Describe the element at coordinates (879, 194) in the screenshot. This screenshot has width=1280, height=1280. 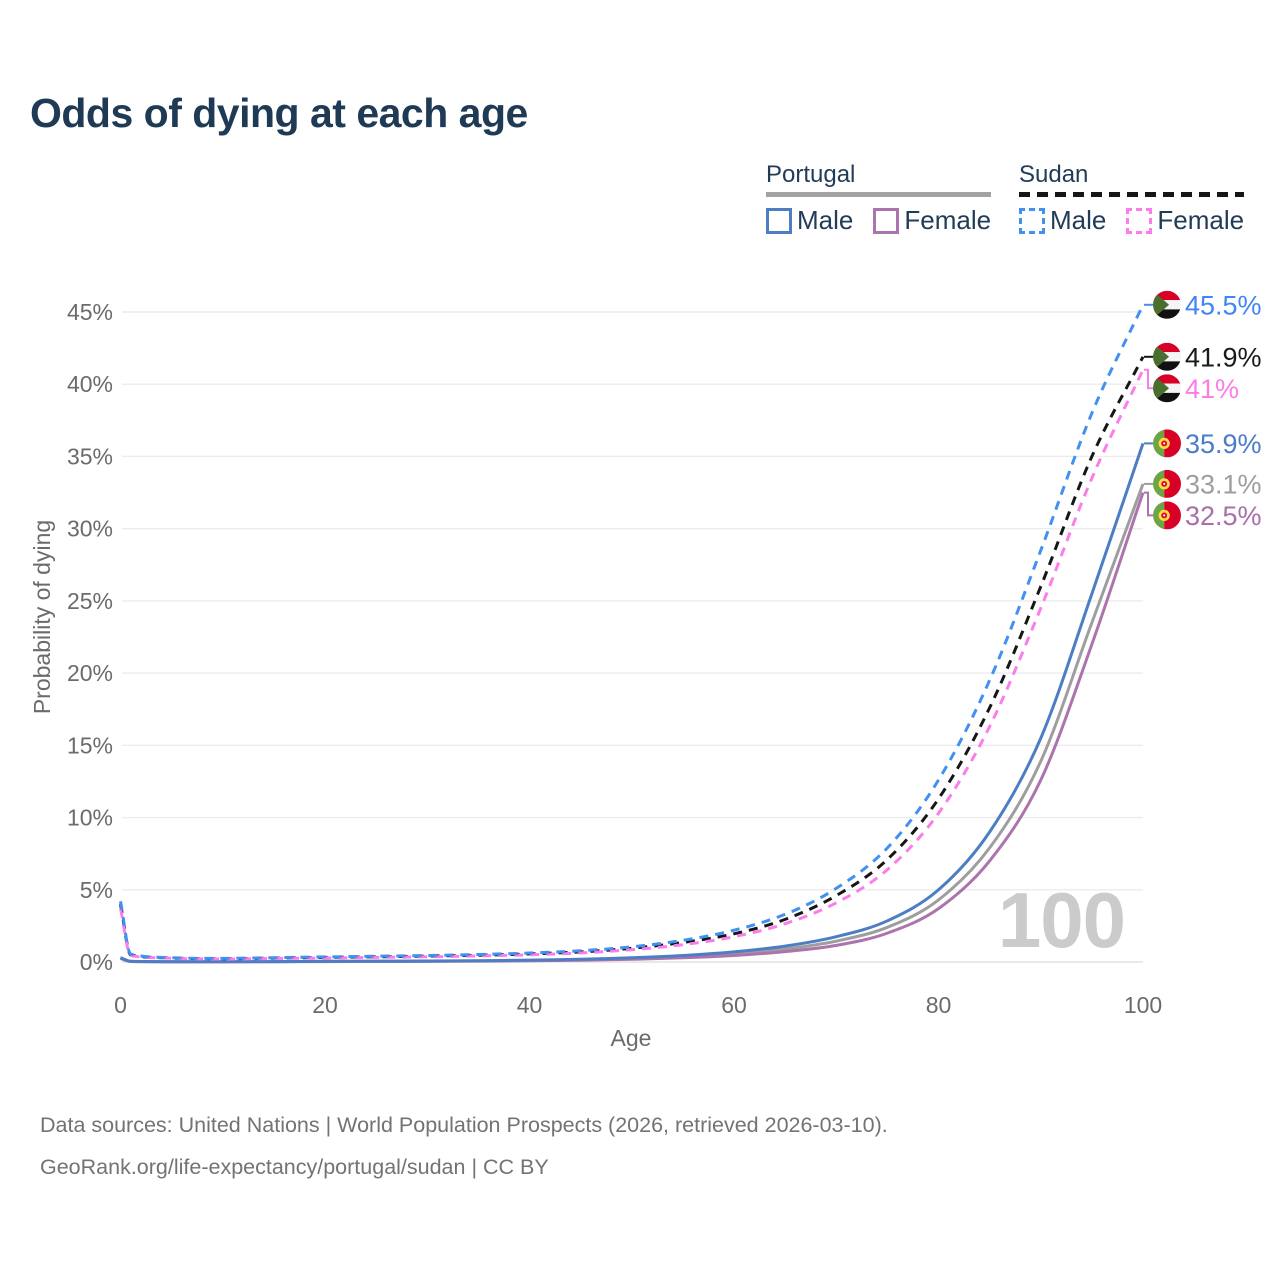
I see `portugal-total-line-swatch` at that location.